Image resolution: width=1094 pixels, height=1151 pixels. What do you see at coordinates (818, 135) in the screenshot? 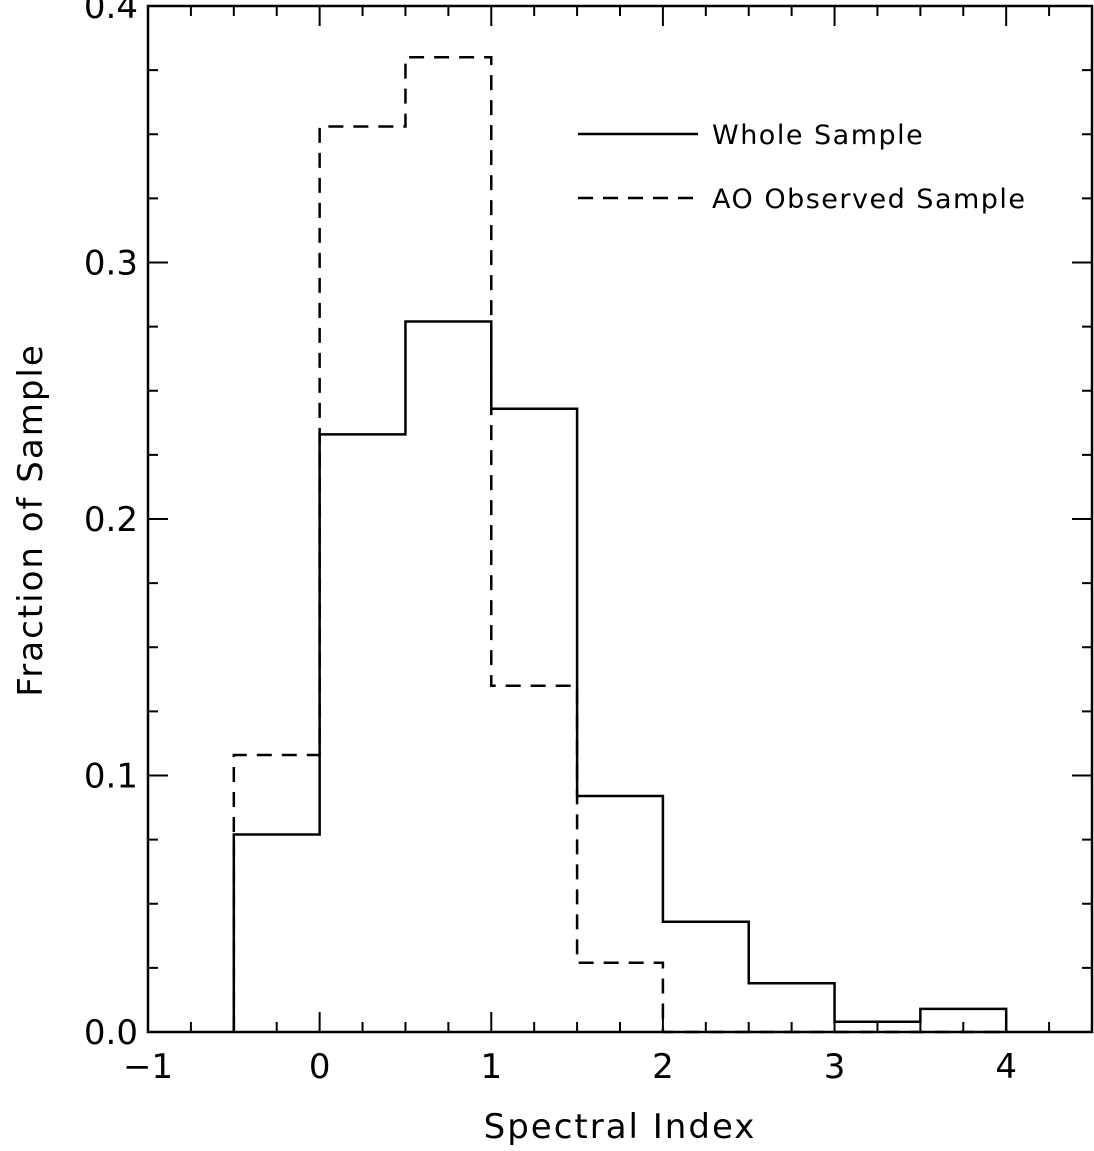
I see `legend-label-whole-sample: Whole Sample` at bounding box center [818, 135].